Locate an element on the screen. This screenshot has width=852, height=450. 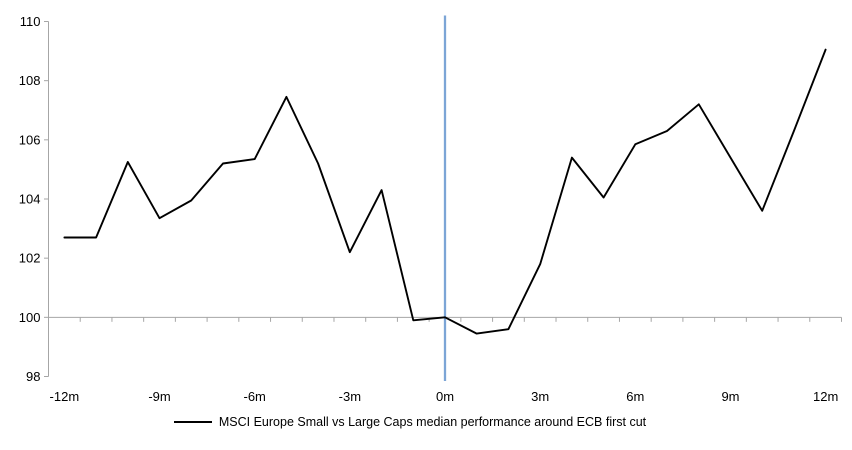
x-axis-tick-label: -9m is located at coordinates (159, 396).